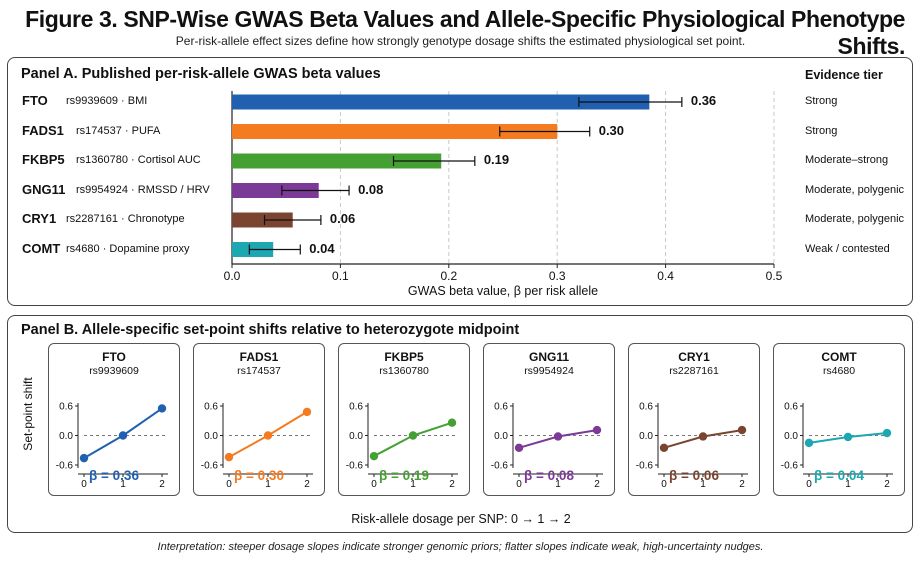 The width and height of the screenshot is (921, 584). Describe the element at coordinates (107, 101) in the screenshot. I see `row-snp-label: rs9939609 · BMI` at that location.